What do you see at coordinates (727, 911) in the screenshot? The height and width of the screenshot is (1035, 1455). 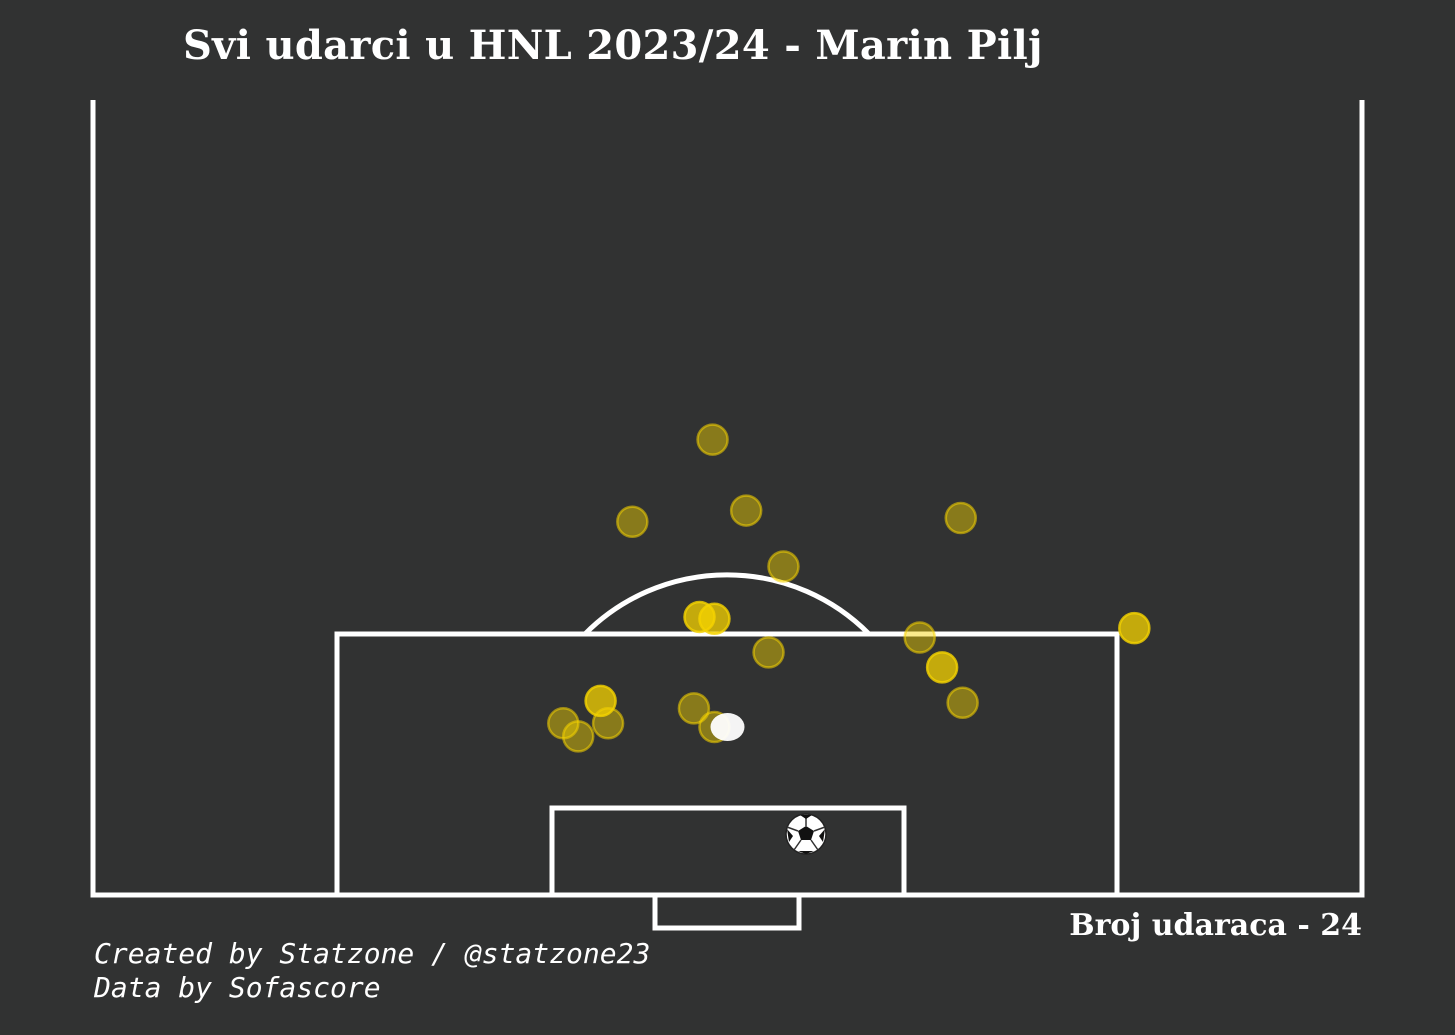 I see `goal-frame` at bounding box center [727, 911].